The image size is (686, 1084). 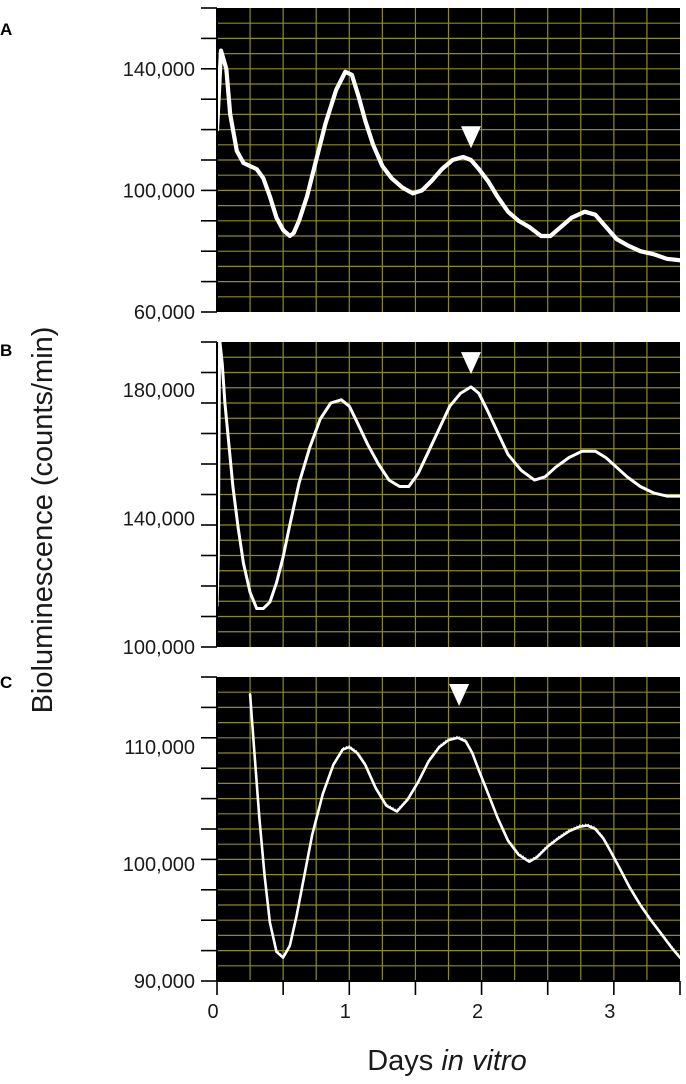 I want to click on x-tick-label: 3, so click(x=609, y=1012).